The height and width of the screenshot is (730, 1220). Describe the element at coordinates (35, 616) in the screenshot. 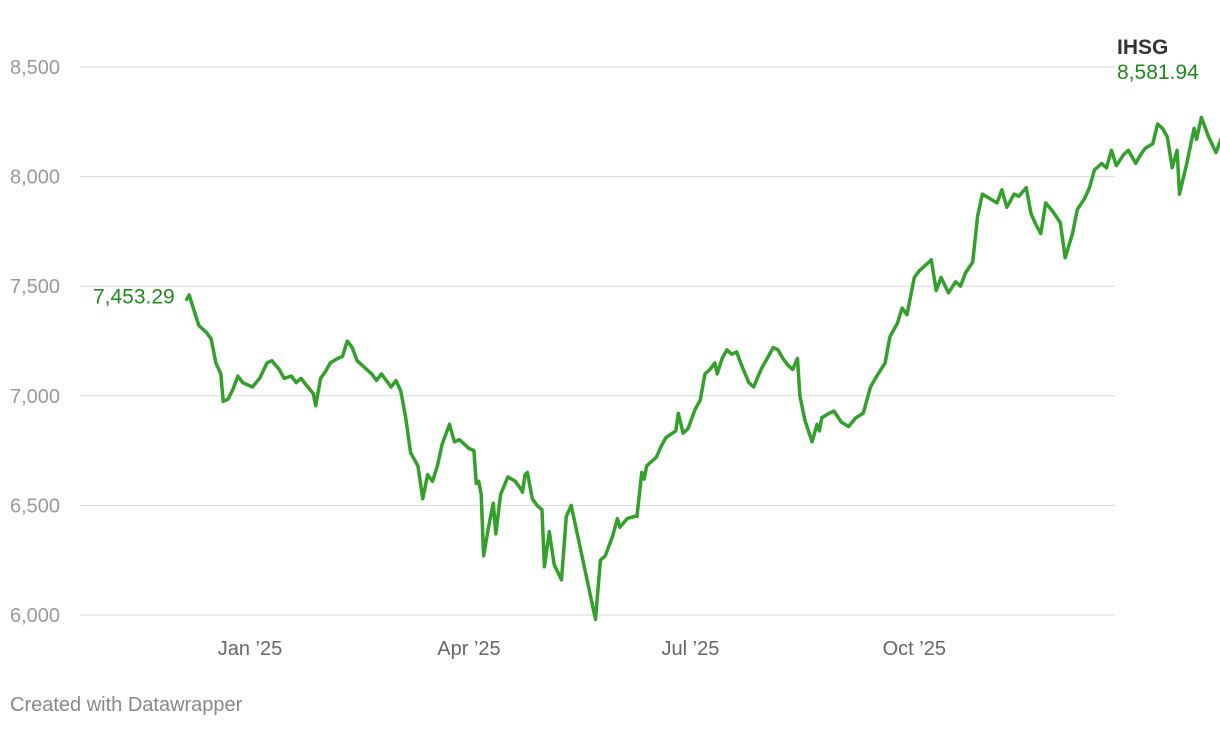

I see `y-tick-label: 6,000` at that location.